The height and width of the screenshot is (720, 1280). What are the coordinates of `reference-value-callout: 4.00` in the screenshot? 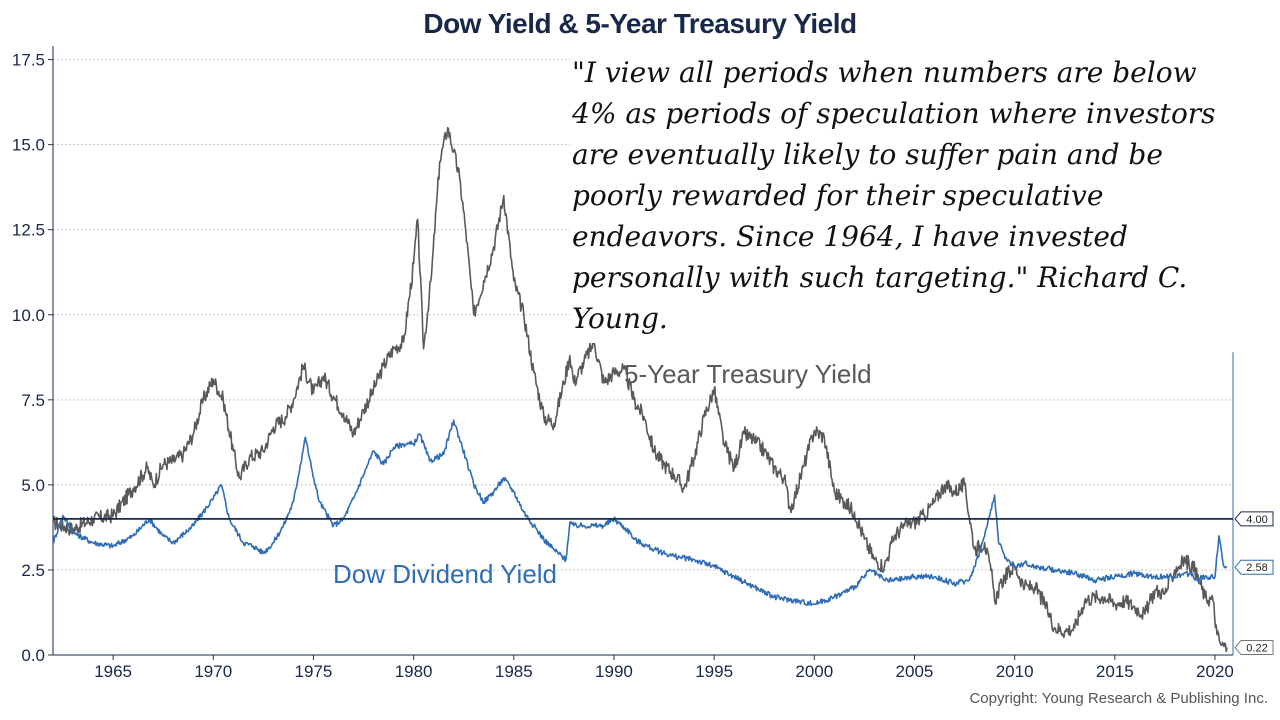 It's located at (1254, 519).